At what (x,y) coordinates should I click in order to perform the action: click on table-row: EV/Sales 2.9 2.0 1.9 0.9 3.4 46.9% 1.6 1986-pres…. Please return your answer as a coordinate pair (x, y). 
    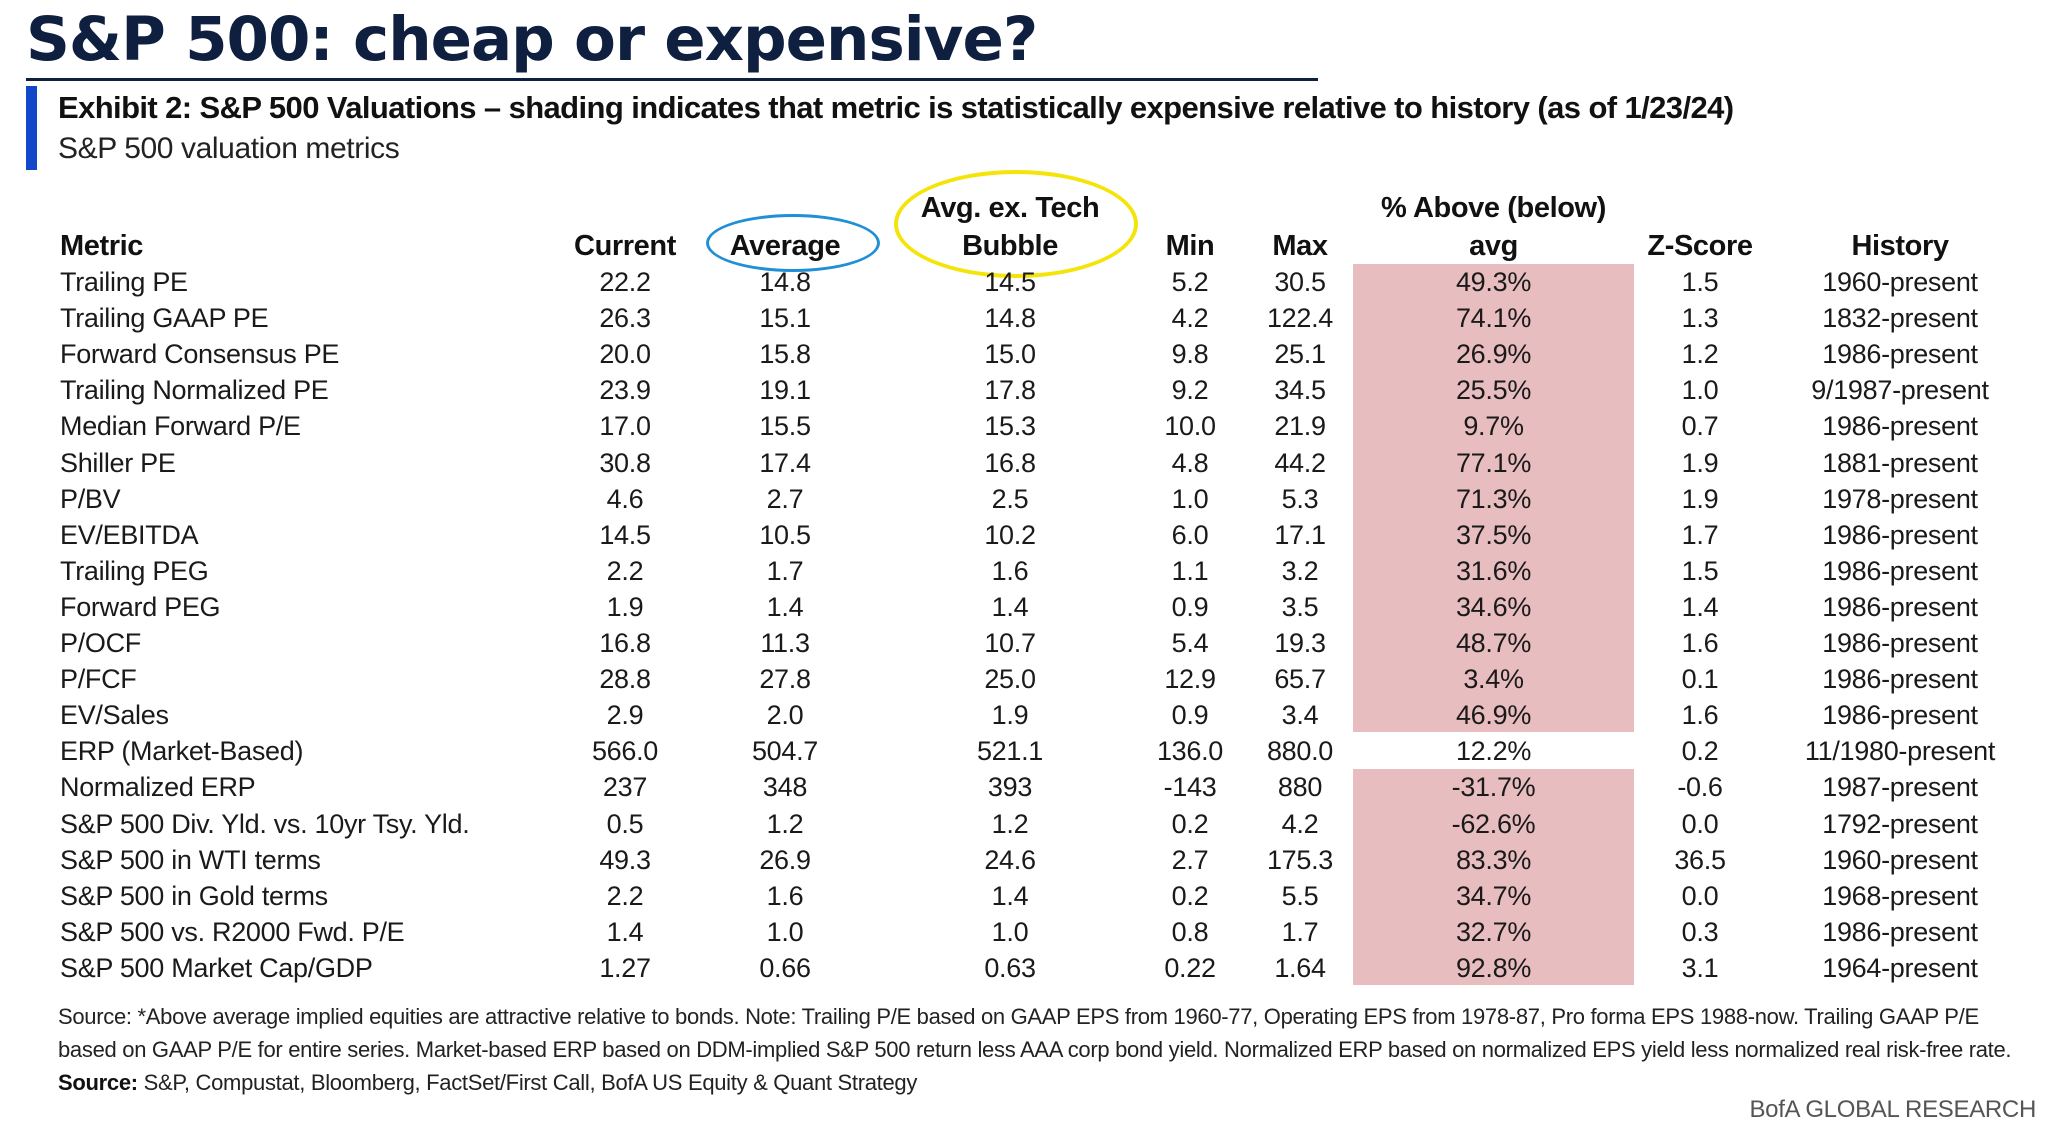
    Looking at the image, I should click on (1024, 715).